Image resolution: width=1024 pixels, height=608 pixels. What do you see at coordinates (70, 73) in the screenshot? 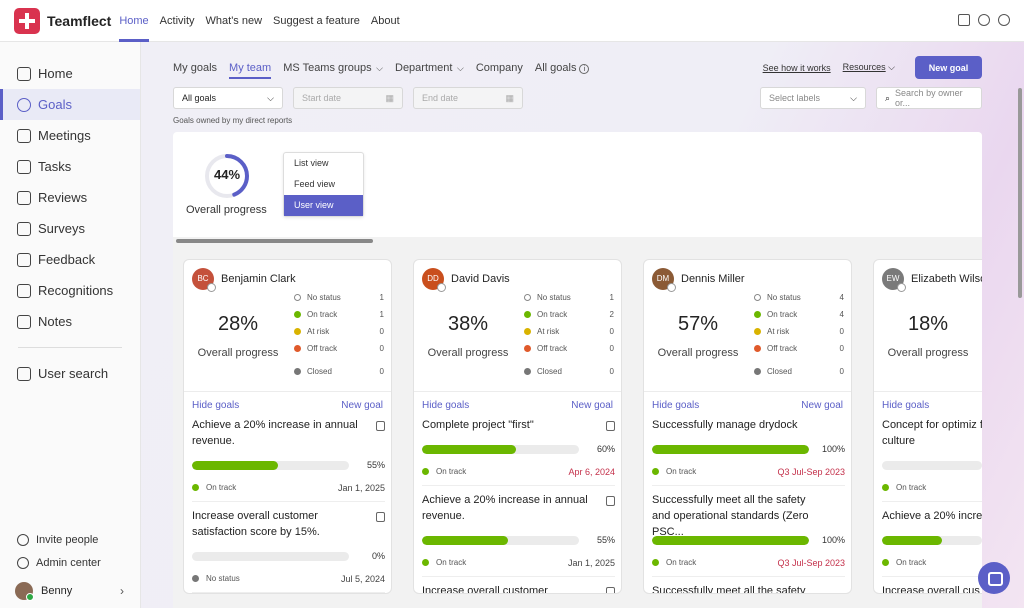
I see `sidebar-item-home: Home` at bounding box center [70, 73].